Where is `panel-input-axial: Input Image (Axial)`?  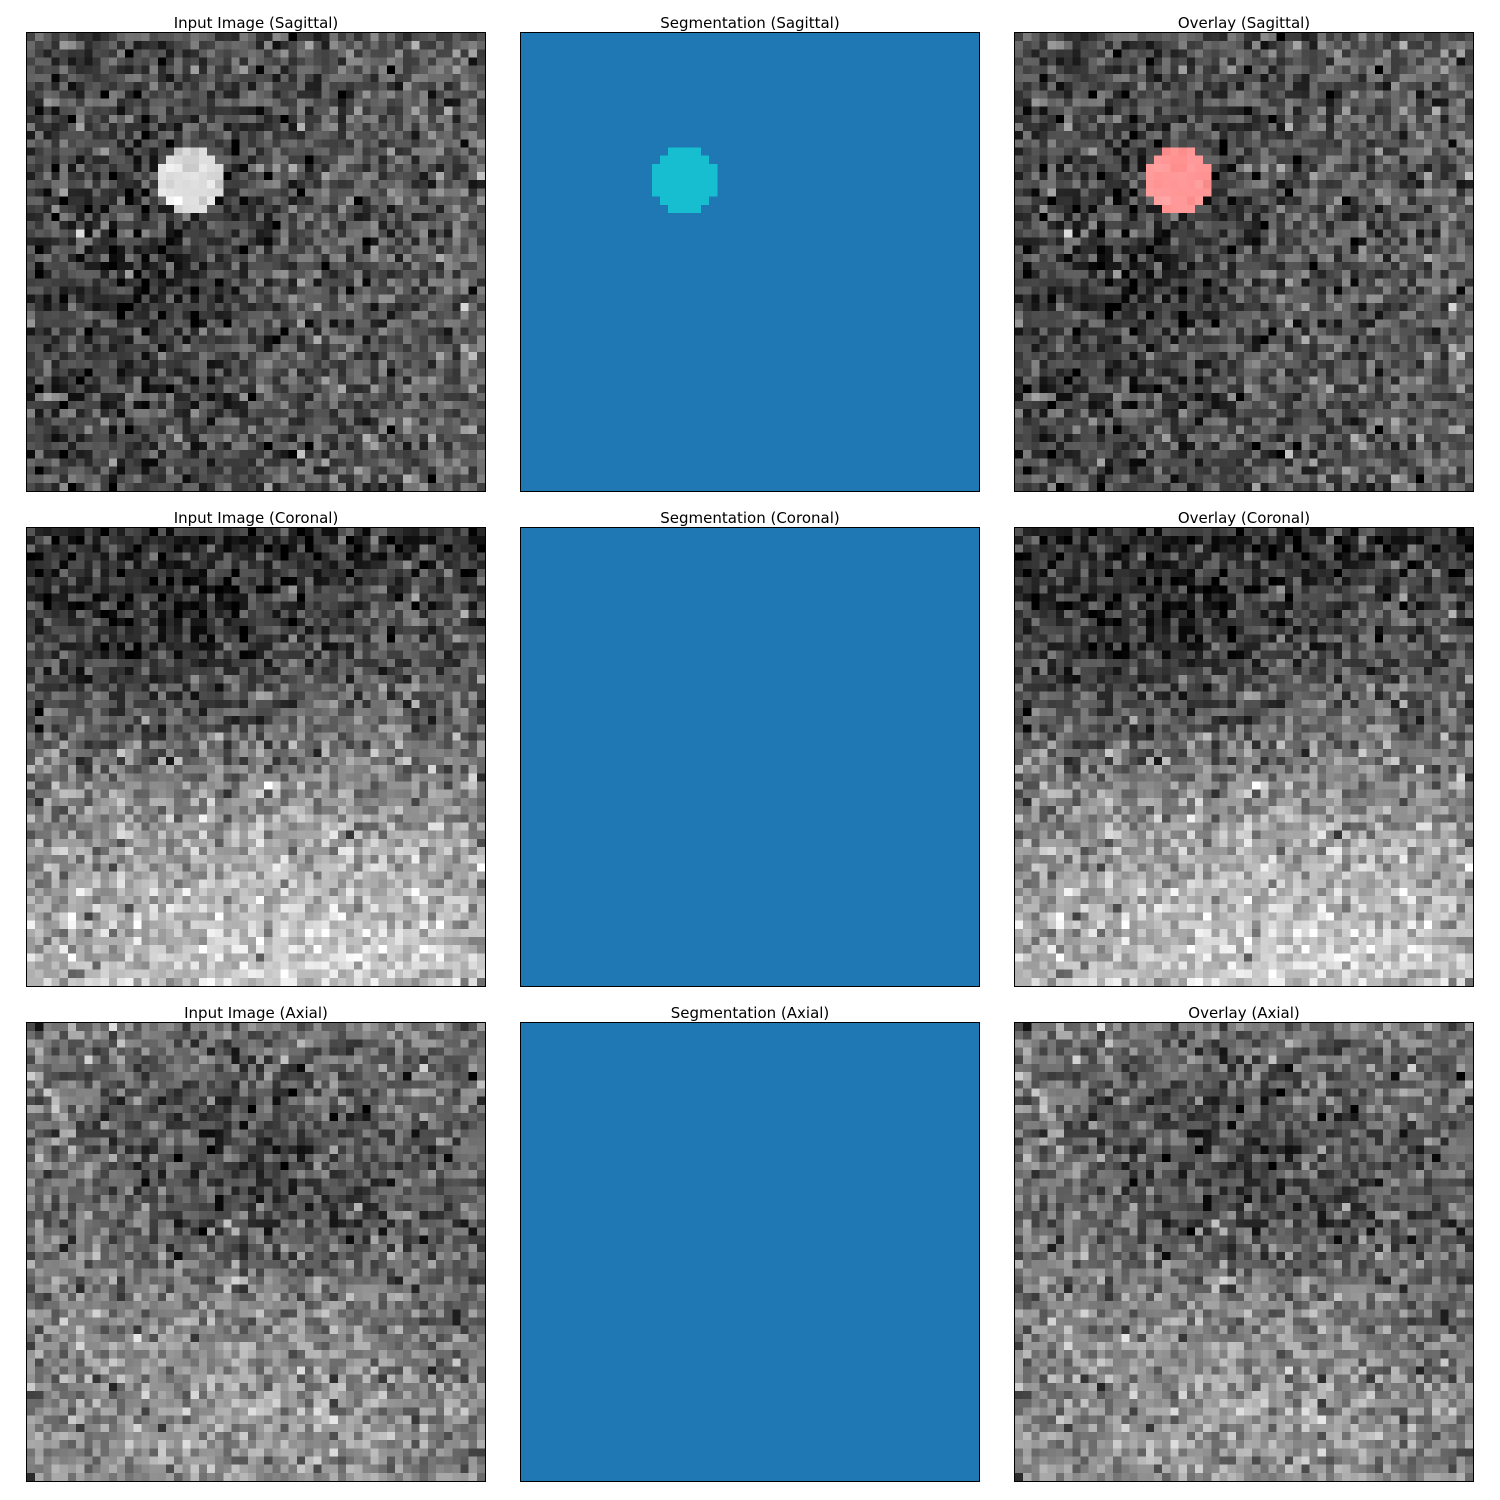 panel-input-axial: Input Image (Axial) is located at coordinates (256, 1242).